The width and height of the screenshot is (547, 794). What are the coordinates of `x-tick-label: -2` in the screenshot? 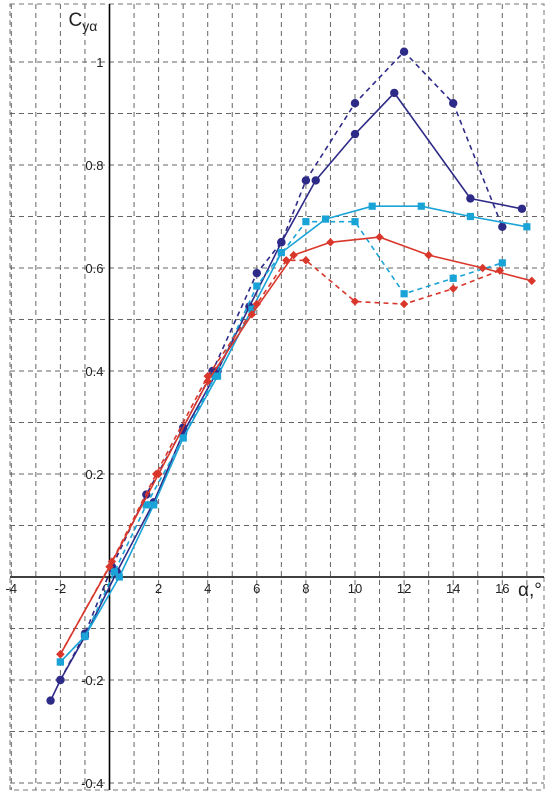 It's located at (61, 588).